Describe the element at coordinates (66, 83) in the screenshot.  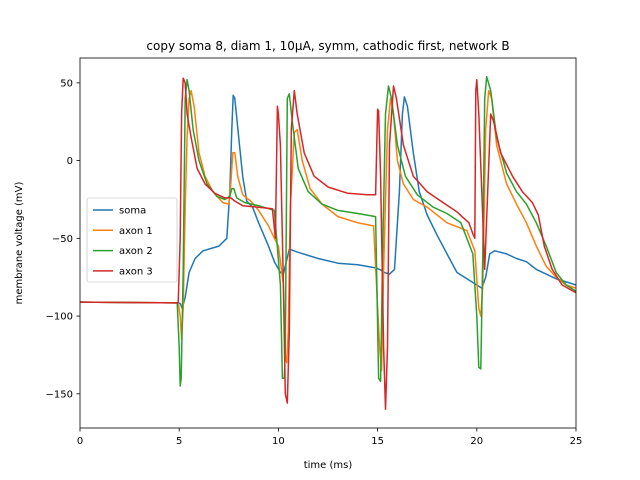
I see `y-tick-label: 50` at that location.